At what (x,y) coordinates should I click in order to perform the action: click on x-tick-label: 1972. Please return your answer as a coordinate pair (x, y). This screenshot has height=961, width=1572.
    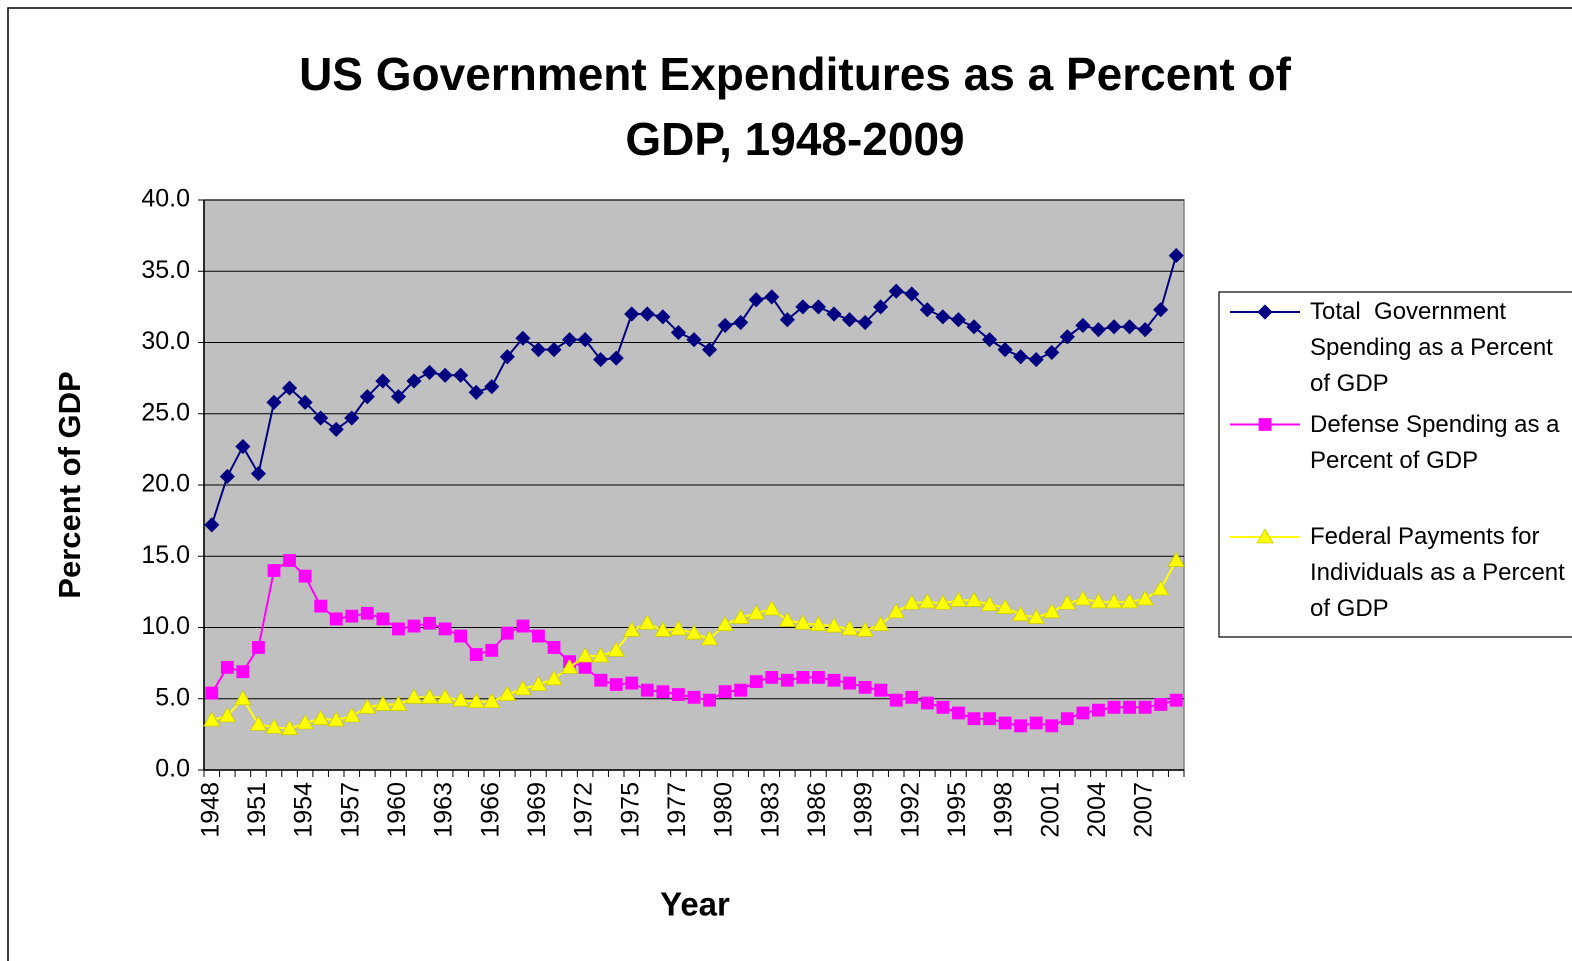
    Looking at the image, I should click on (584, 810).